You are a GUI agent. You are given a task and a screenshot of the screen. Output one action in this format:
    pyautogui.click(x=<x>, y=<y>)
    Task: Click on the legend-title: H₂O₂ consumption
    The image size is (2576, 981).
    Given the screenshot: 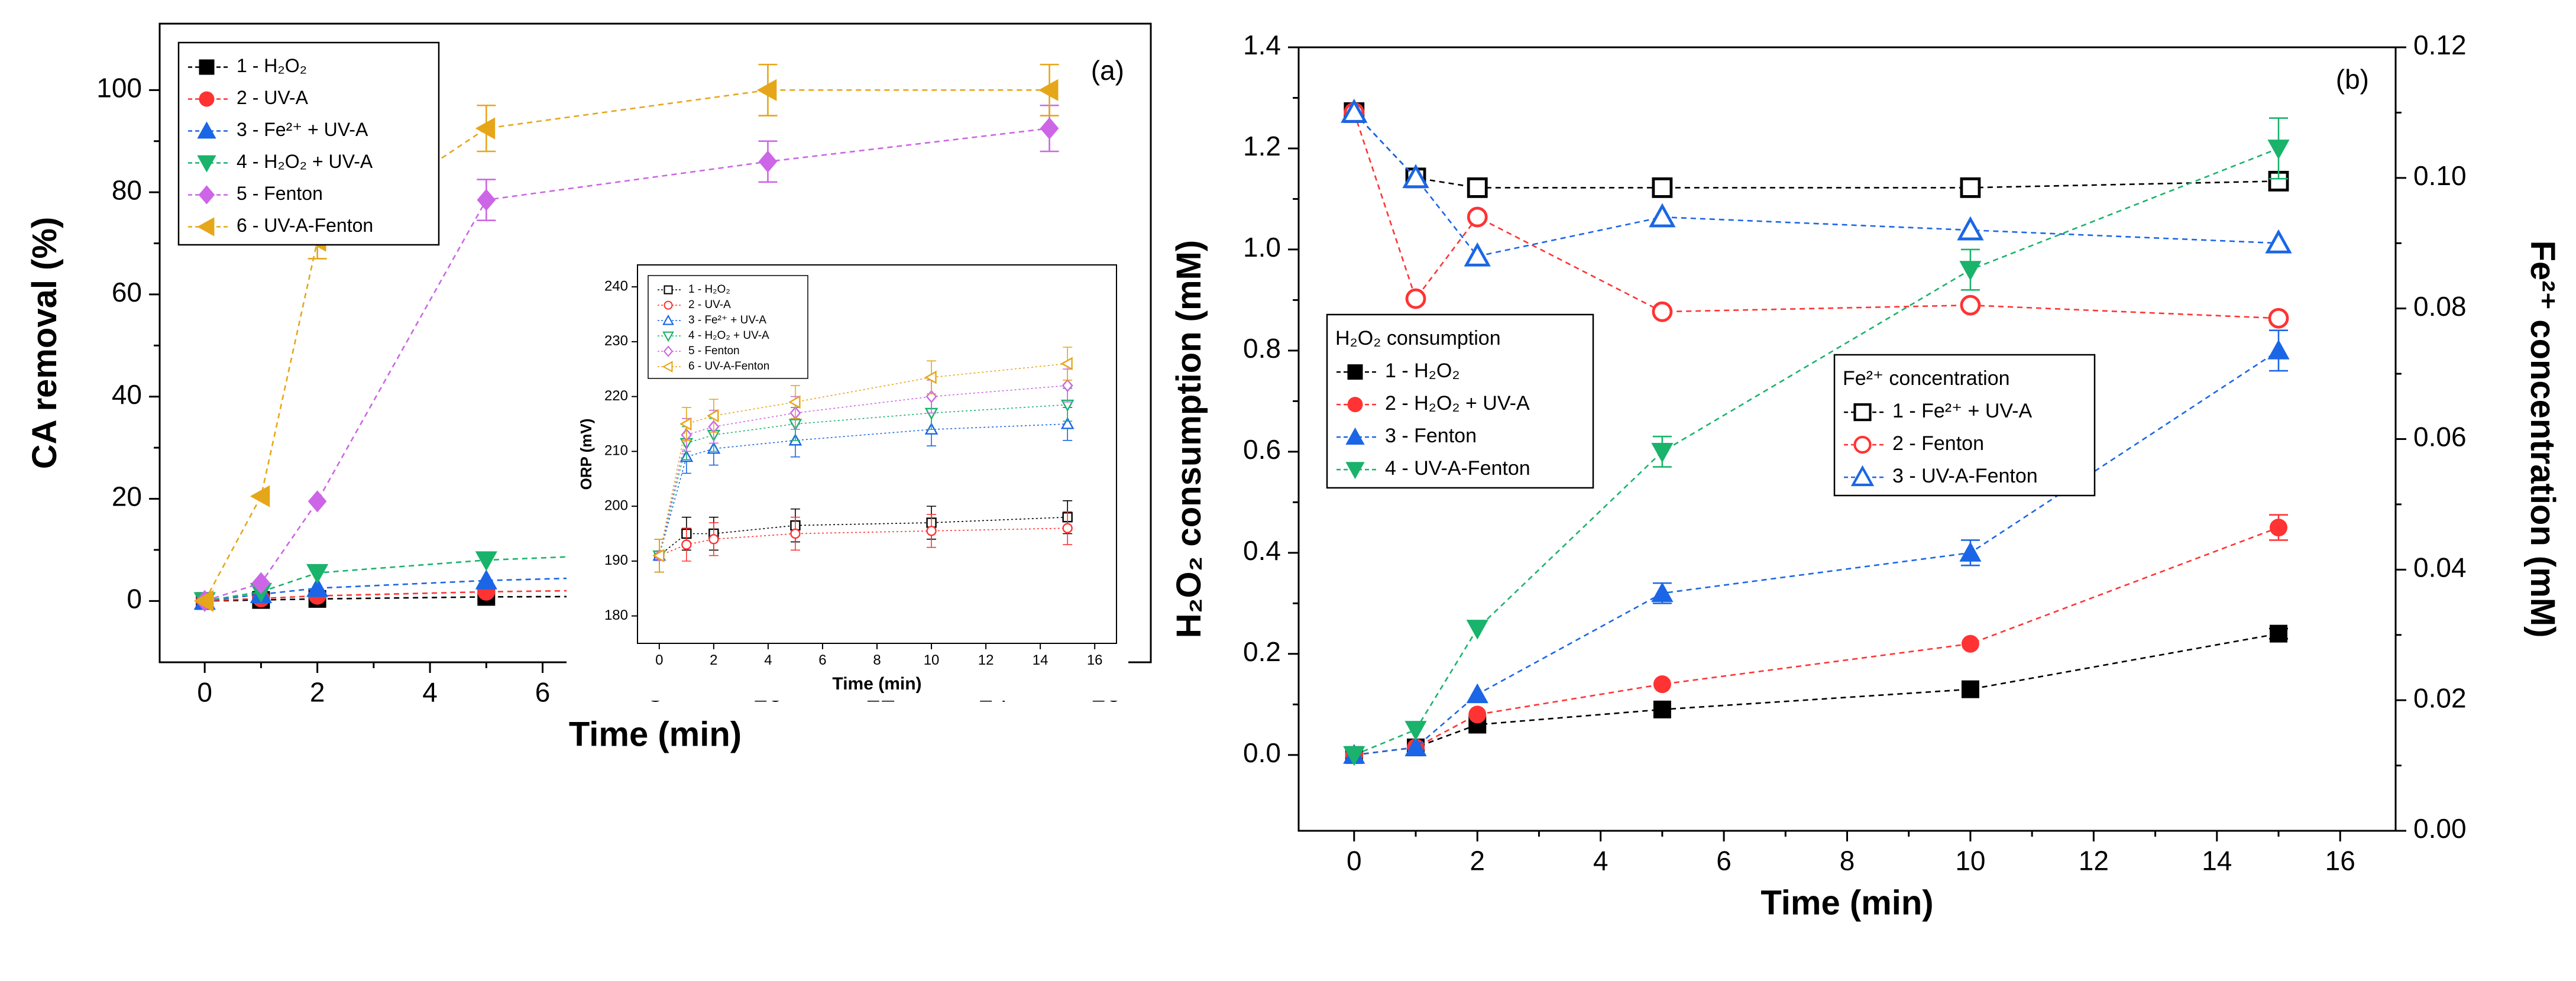 What is the action you would take?
    pyautogui.click(x=1418, y=338)
    